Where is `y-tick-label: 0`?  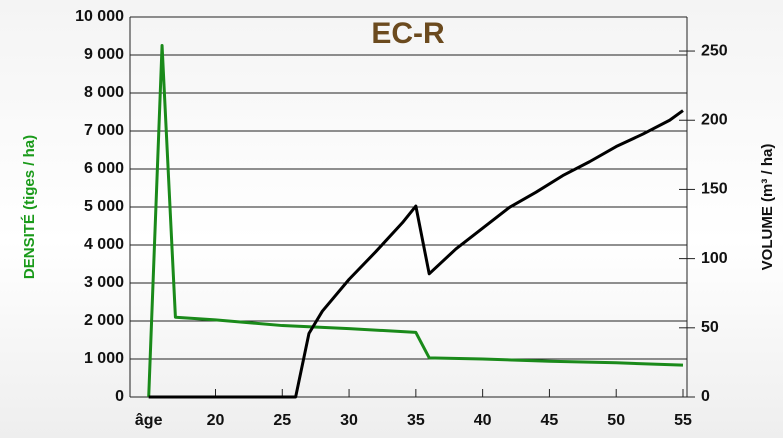 y-tick-label: 0 is located at coordinates (119, 396).